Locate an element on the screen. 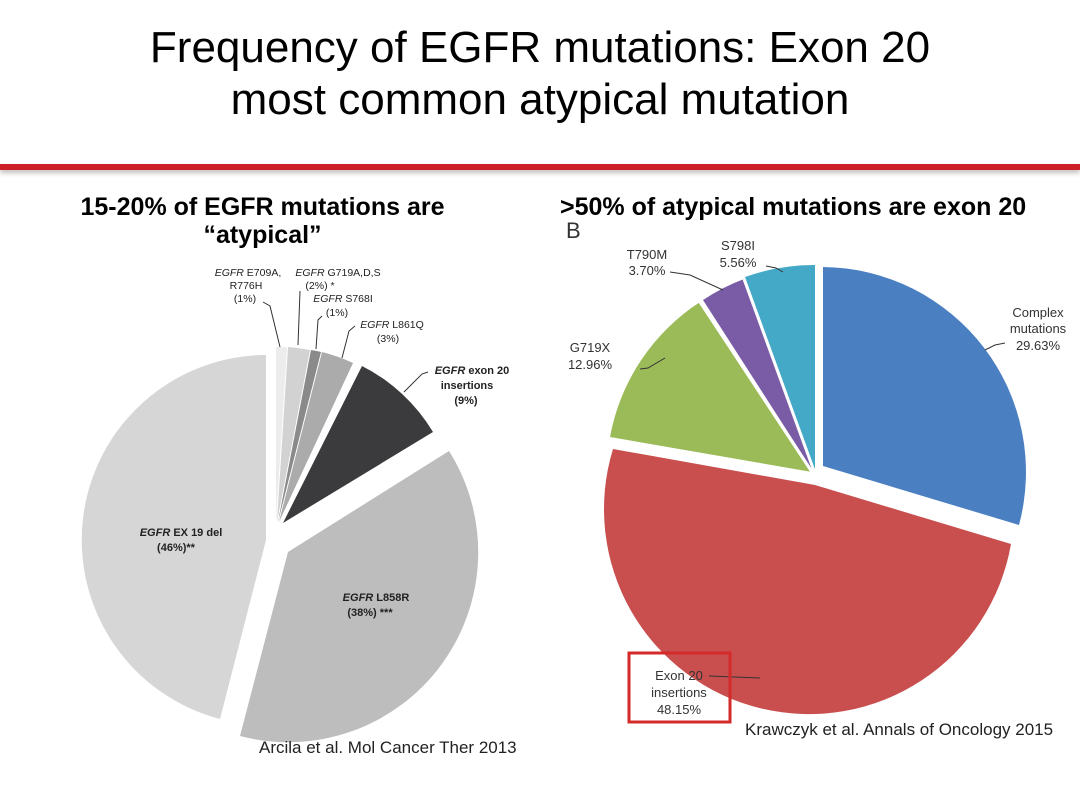 The height and width of the screenshot is (810, 1080). exon20-highlight-box is located at coordinates (679, 687).